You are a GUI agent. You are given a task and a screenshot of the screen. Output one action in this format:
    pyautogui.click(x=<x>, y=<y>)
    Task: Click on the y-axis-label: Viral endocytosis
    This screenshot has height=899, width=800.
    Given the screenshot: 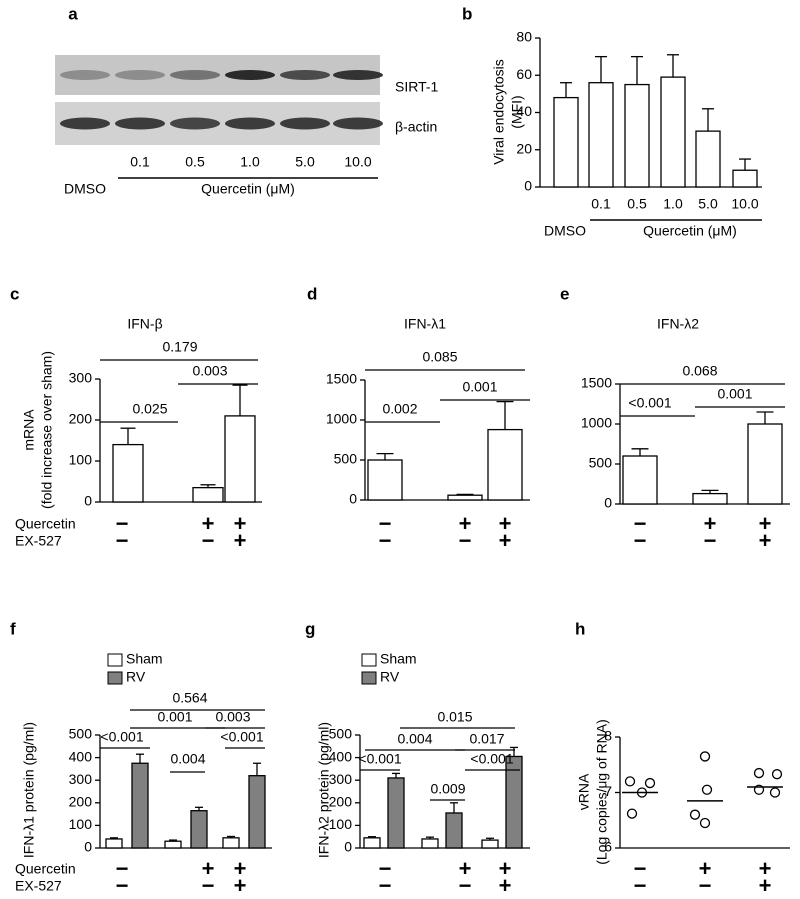 What is the action you would take?
    pyautogui.click(x=499, y=112)
    